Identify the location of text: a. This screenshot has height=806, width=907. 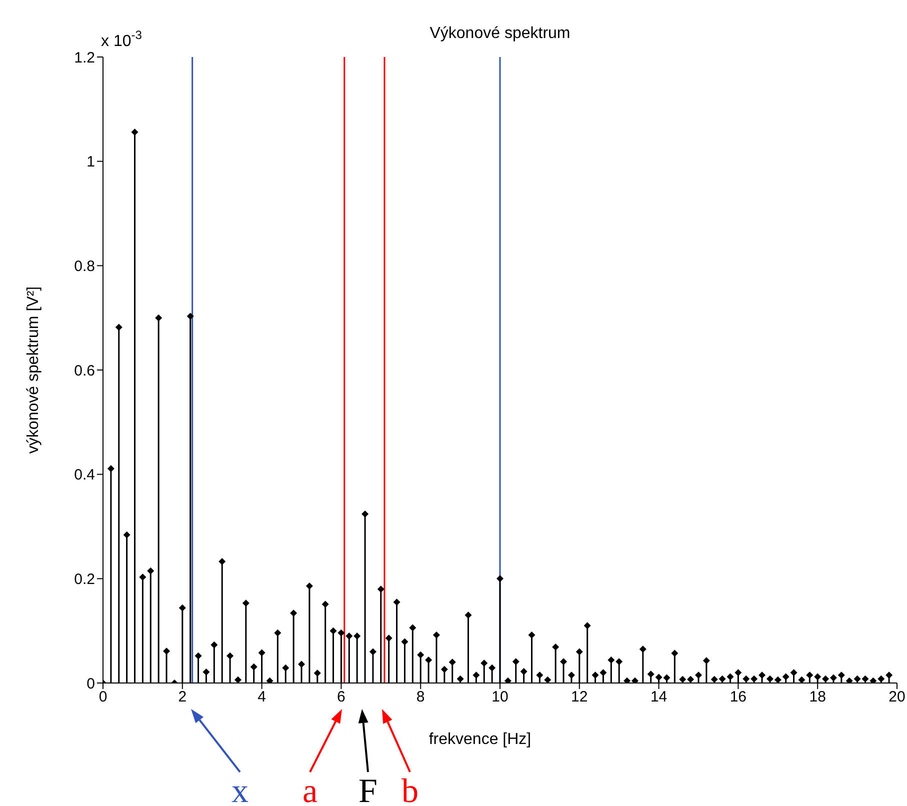
(310, 789).